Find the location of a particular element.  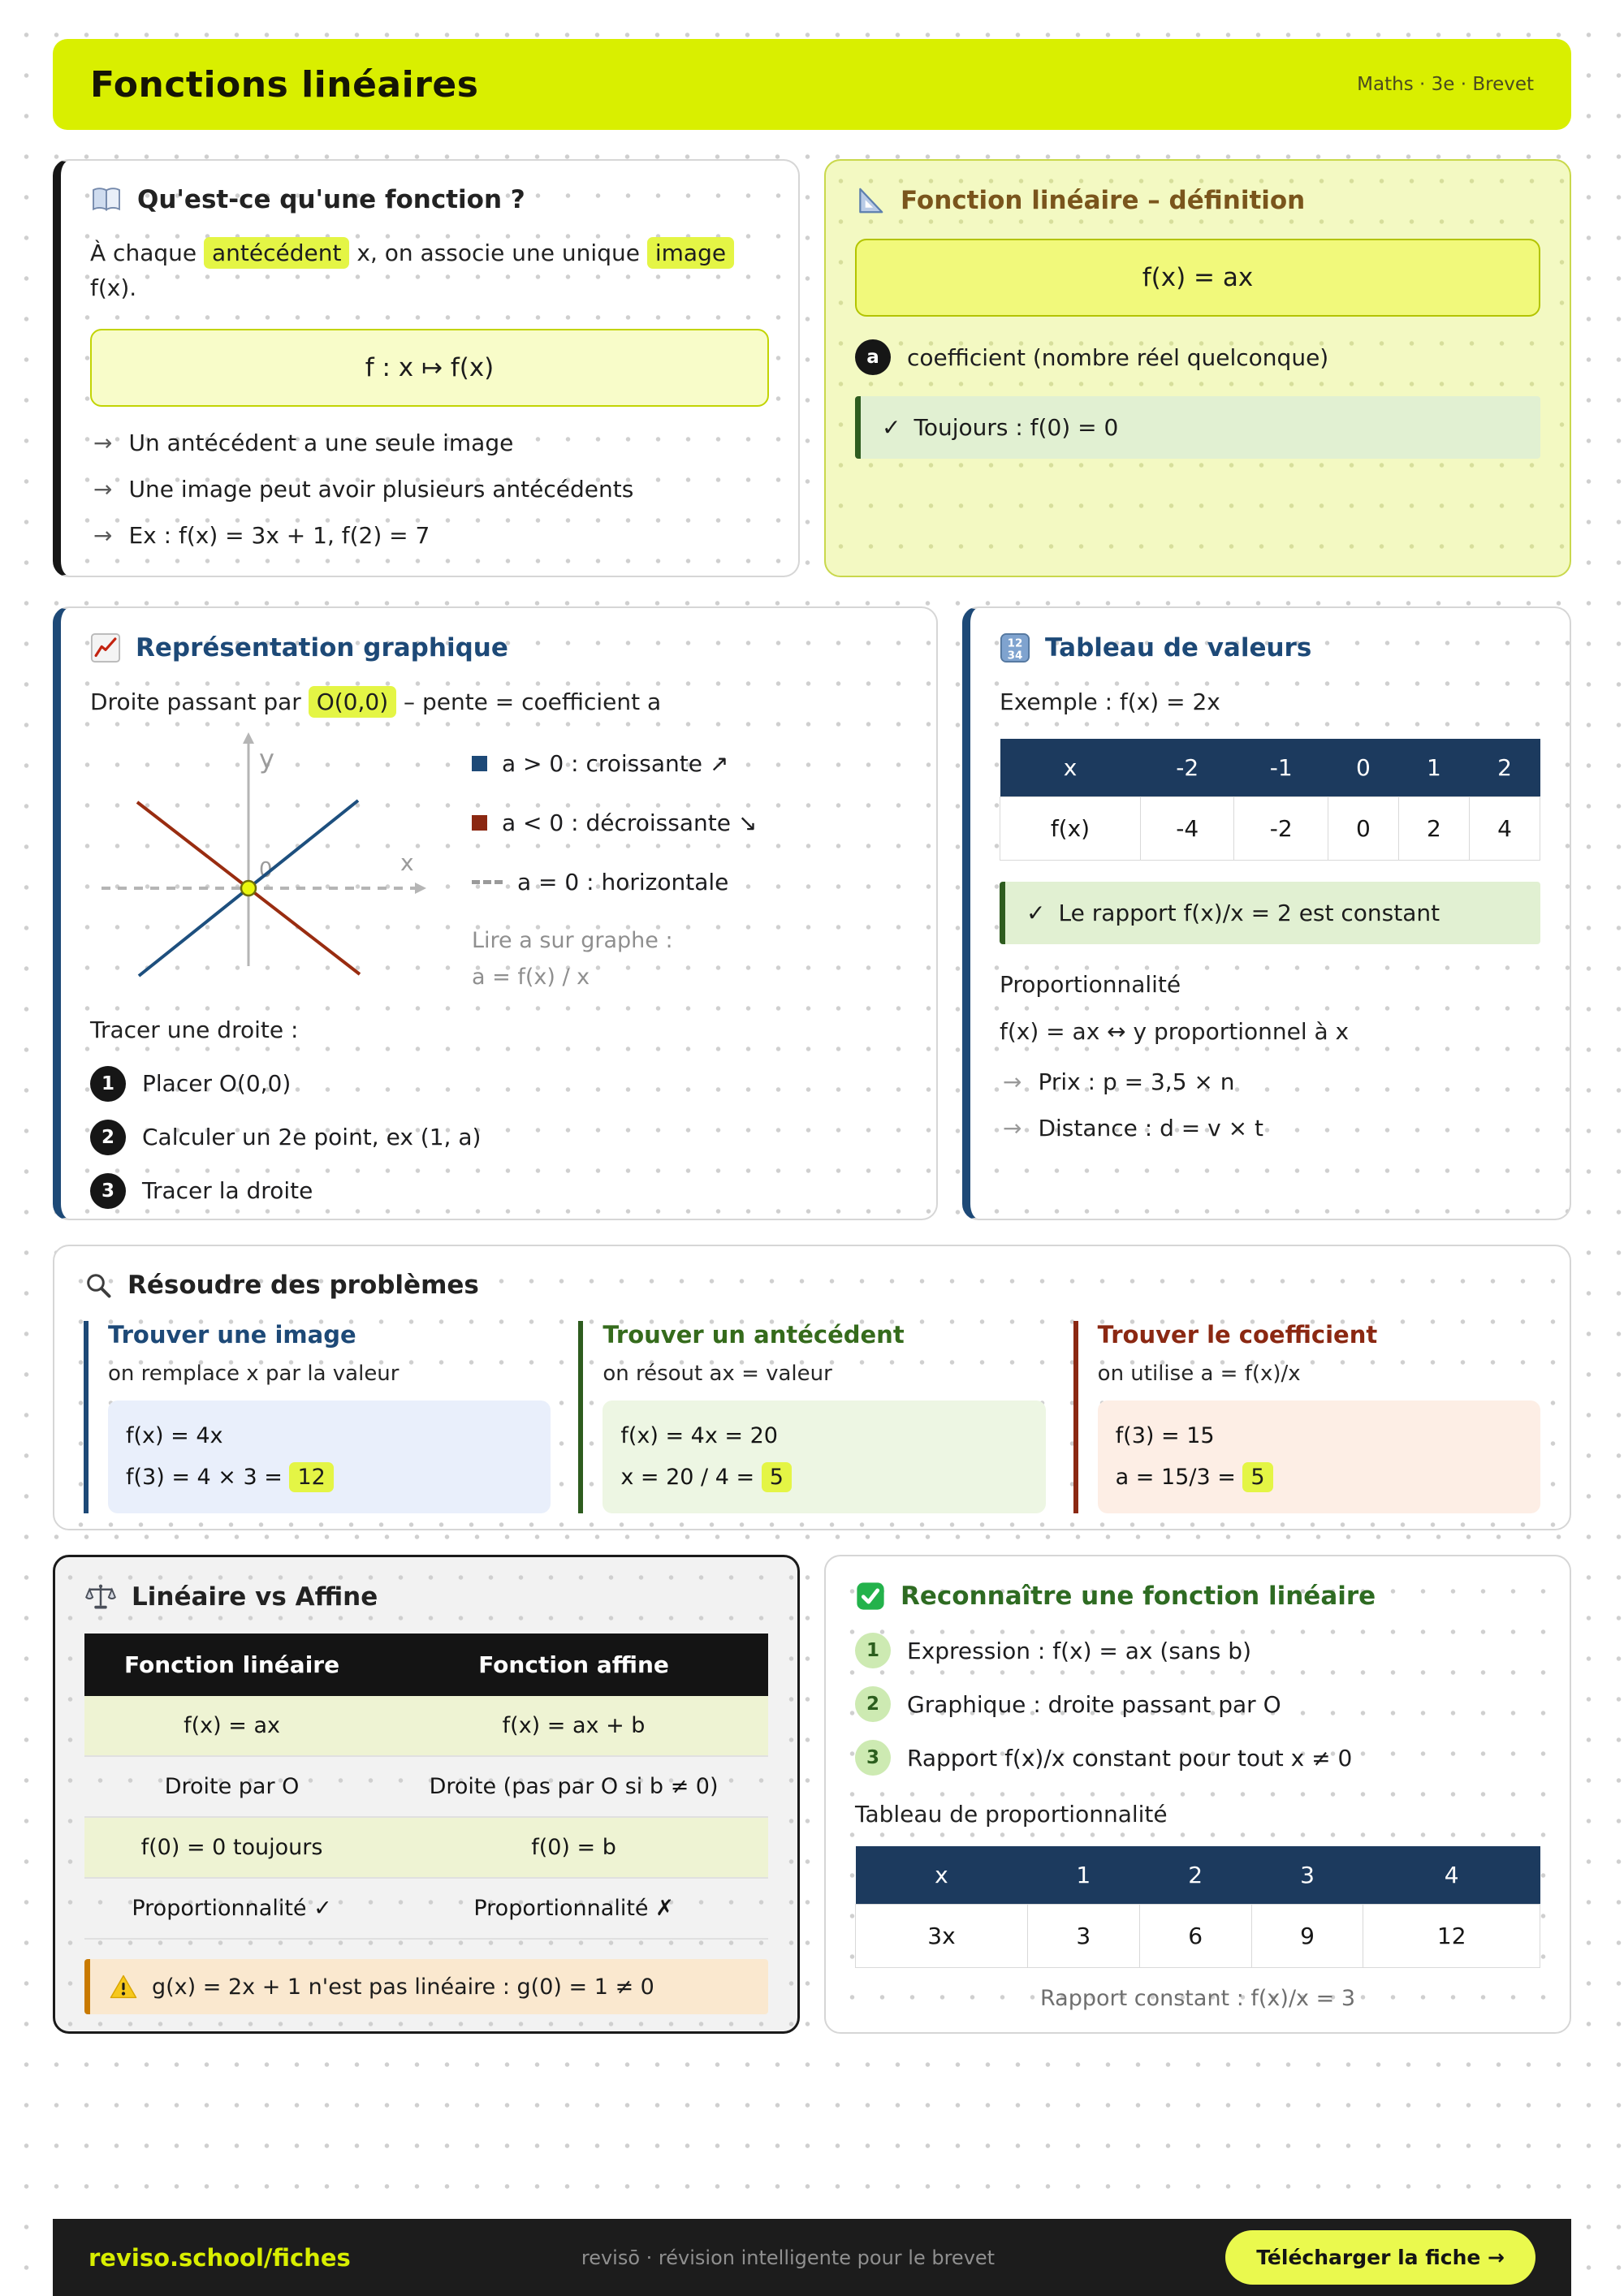

read-hint-2: a = f(x) / x is located at coordinates (531, 978).